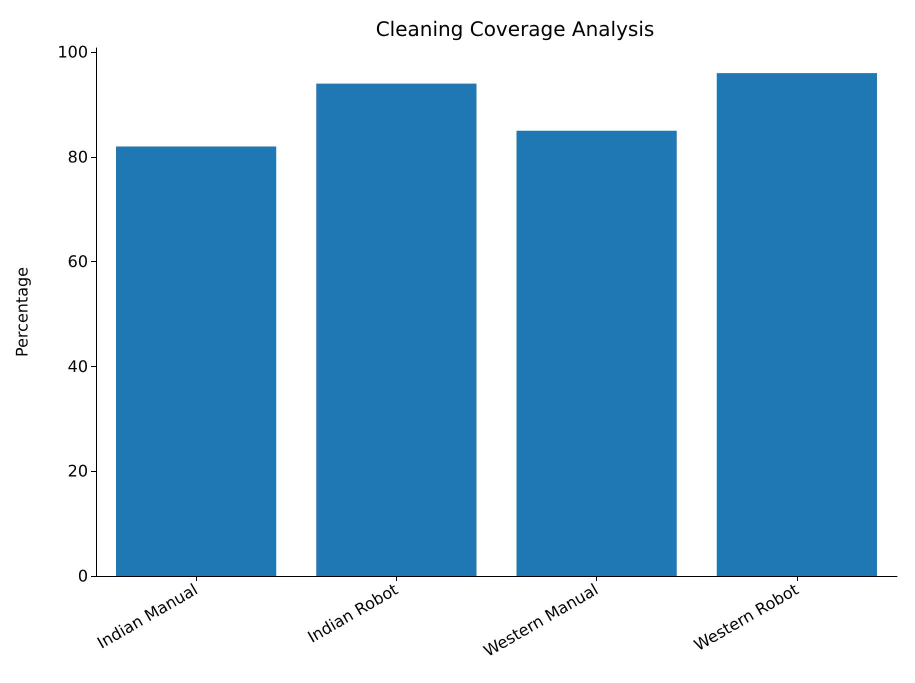 Image resolution: width=915 pixels, height=683 pixels. I want to click on y-tick-label: 60, so click(78, 262).